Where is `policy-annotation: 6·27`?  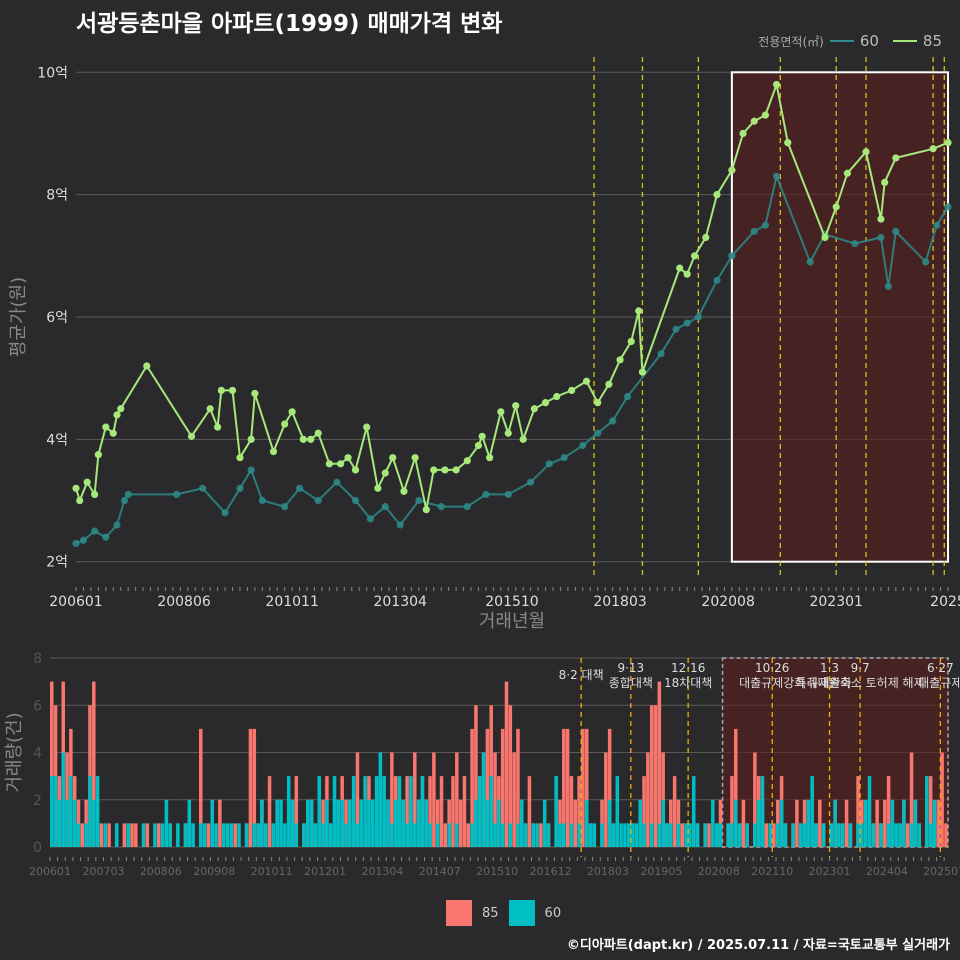
policy-annotation: 6·27 is located at coordinates (940, 668).